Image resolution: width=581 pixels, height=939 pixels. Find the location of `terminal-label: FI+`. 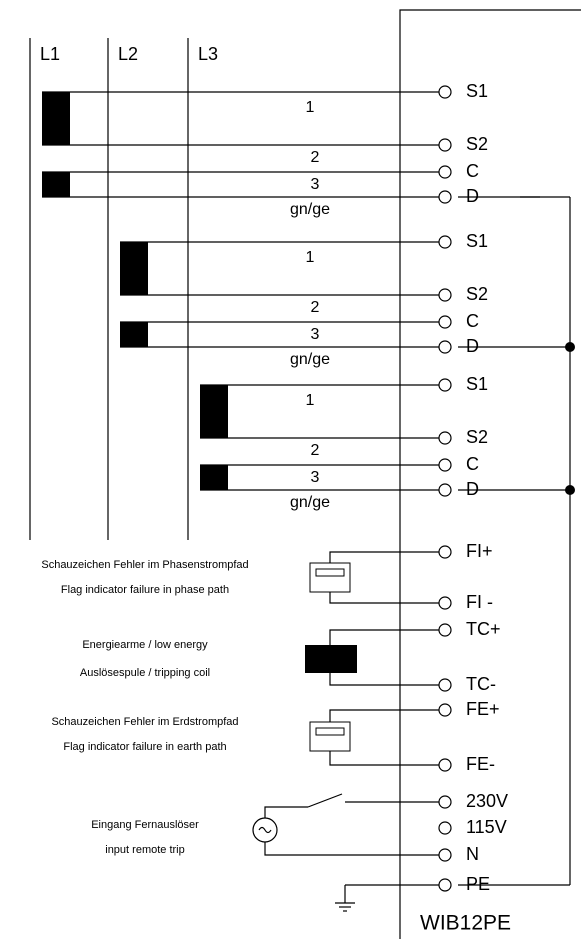

terminal-label: FI+ is located at coordinates (479, 551).